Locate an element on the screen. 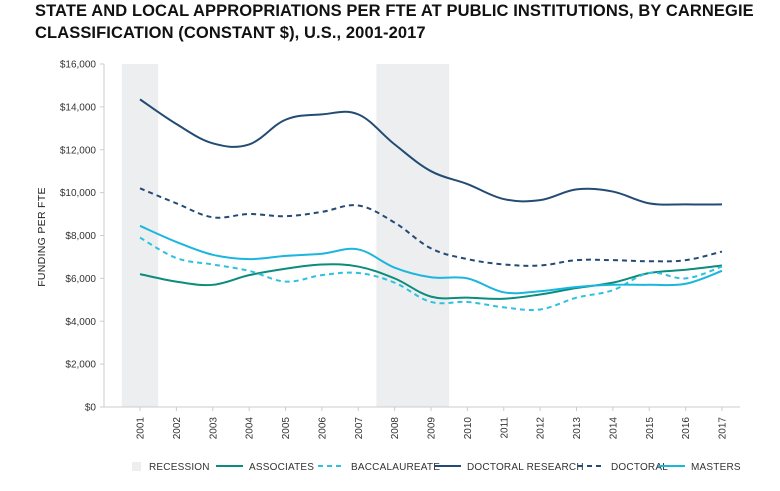 The width and height of the screenshot is (780, 491). x-tick-label: 2001 is located at coordinates (141, 428).